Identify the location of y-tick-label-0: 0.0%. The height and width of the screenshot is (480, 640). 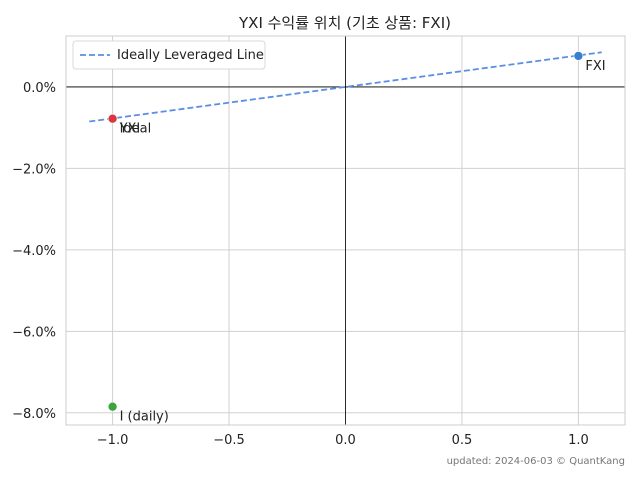
(39, 88).